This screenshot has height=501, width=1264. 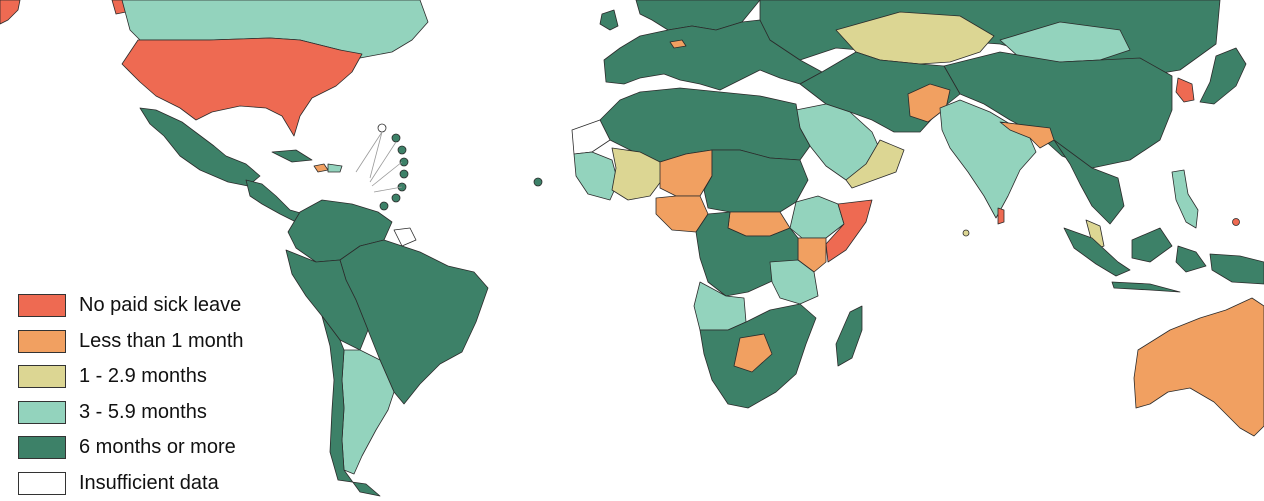 What do you see at coordinates (1001, 216) in the screenshot?
I see `map-region-sri-lanka` at bounding box center [1001, 216].